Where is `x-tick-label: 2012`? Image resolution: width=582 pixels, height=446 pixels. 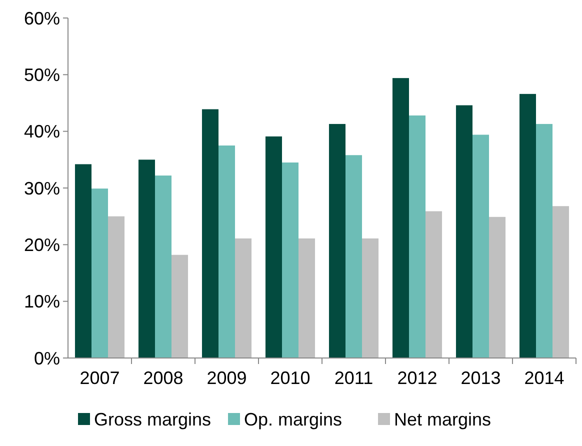 x-tick-label: 2012 is located at coordinates (417, 378).